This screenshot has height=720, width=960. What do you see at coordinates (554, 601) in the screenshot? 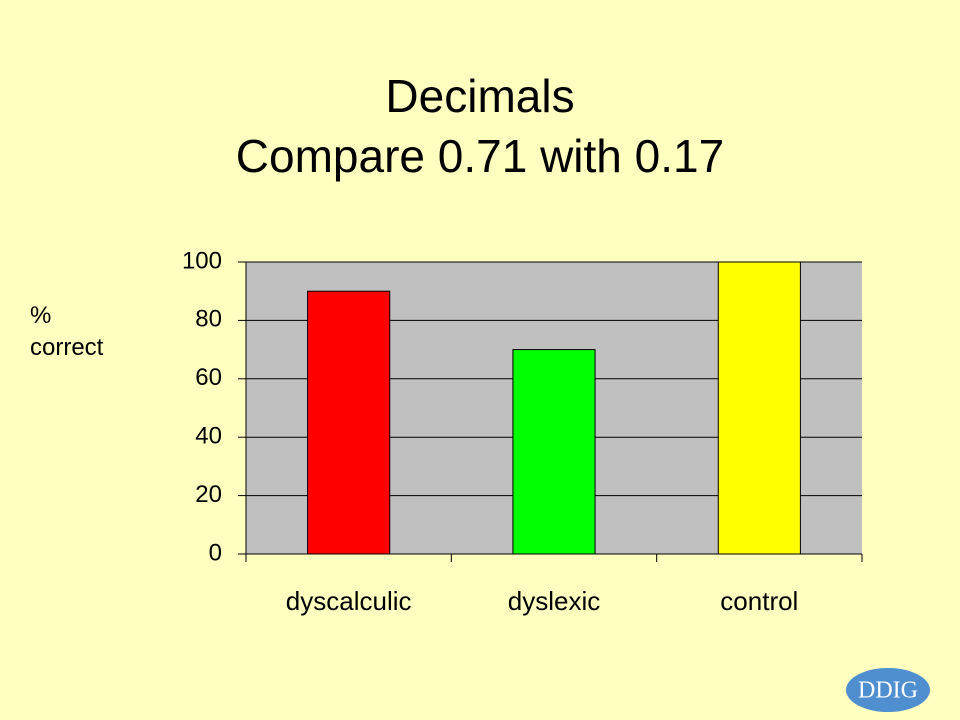
I see `x-tick-label: dyslexic` at bounding box center [554, 601].